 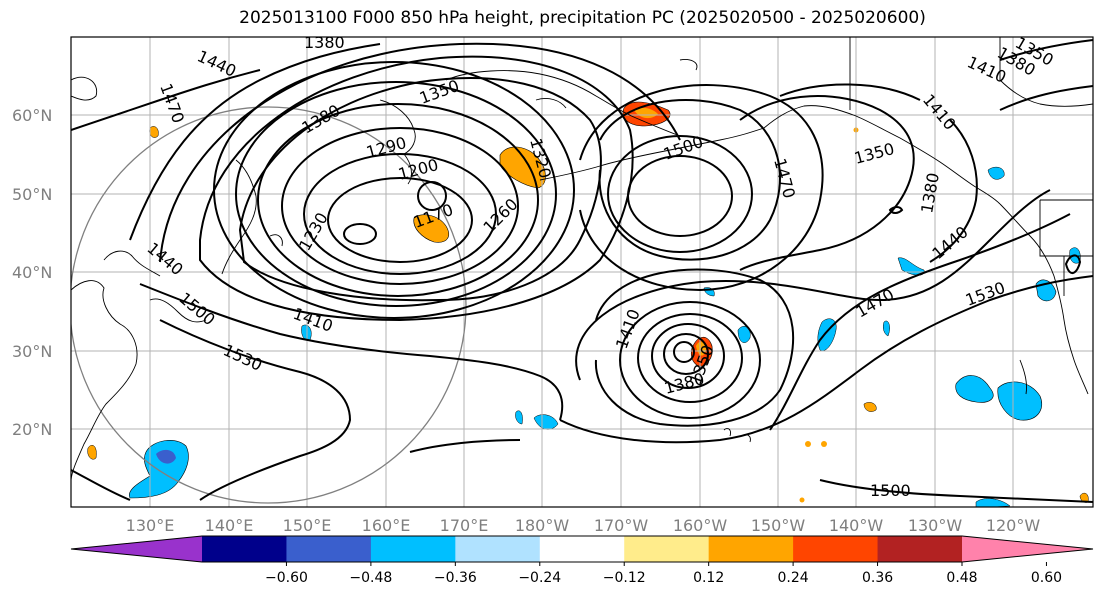 I want to click on lat-label: 60°N, so click(x=32, y=115).